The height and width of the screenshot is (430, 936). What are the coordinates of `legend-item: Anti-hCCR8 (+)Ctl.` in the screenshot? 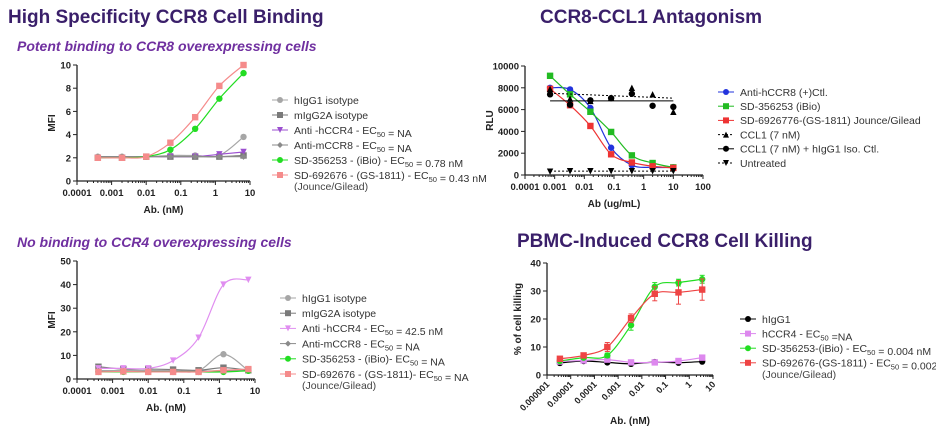 It's located at (773, 93).